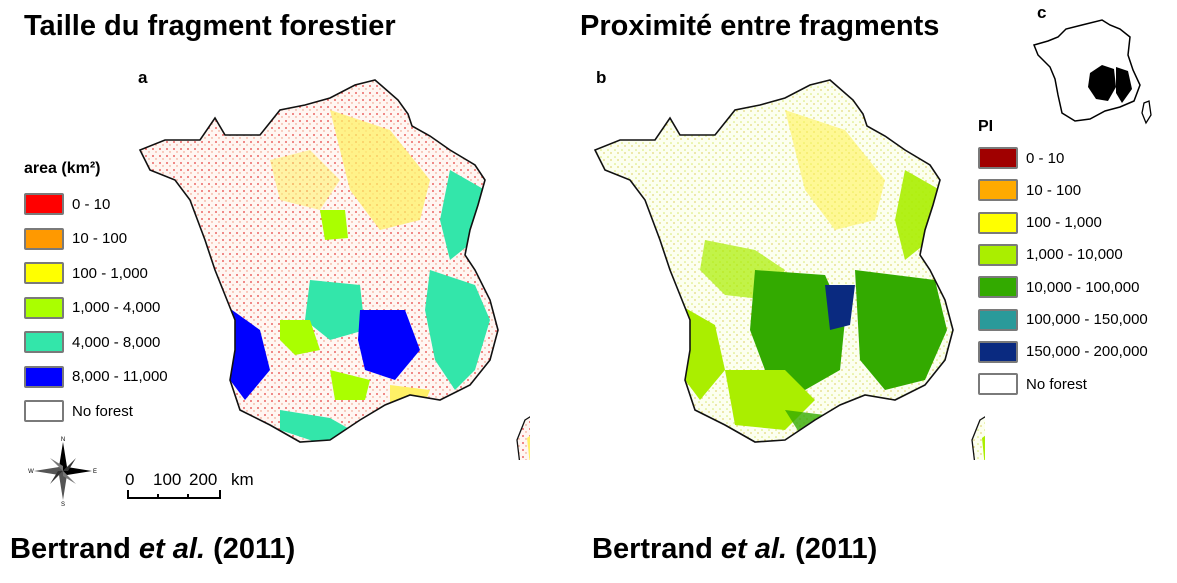 The width and height of the screenshot is (1177, 583). Describe the element at coordinates (74, 549) in the screenshot. I see `citation-a-author: Bertrand` at that location.